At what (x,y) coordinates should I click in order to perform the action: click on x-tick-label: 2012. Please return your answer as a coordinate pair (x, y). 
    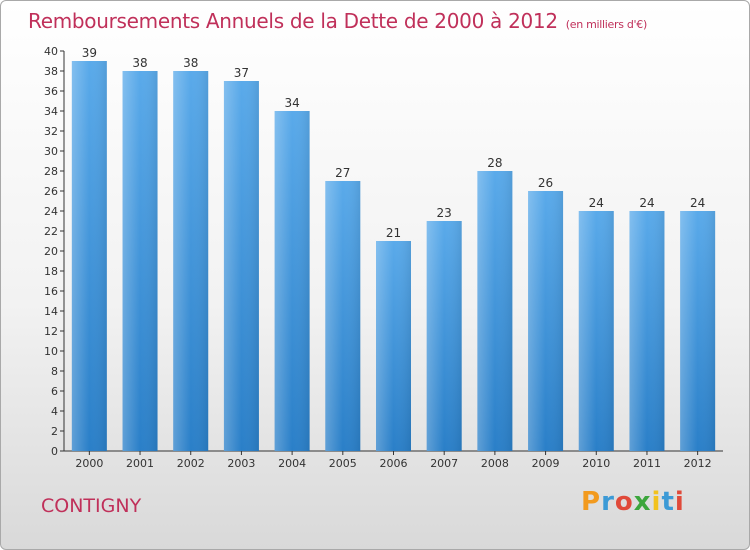
    Looking at the image, I should click on (698, 463).